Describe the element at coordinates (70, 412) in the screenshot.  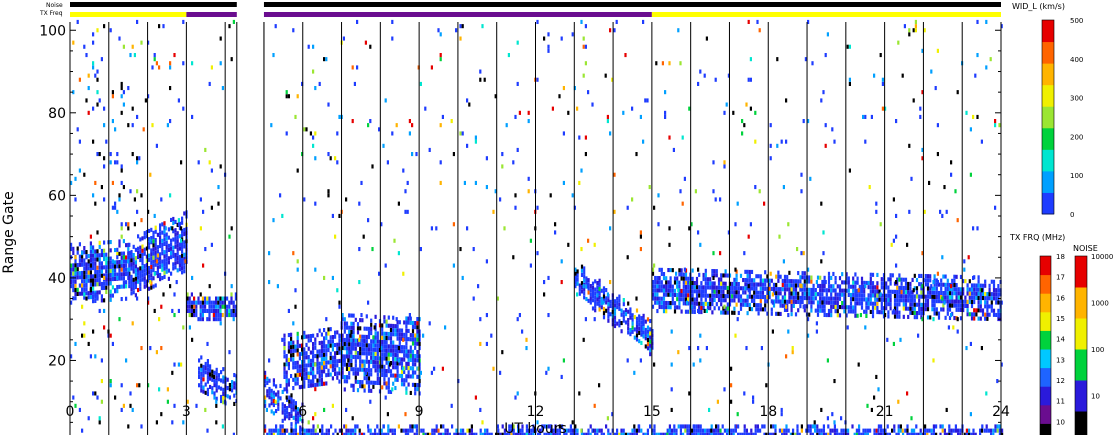
I see `x-tick-label: 0` at that location.